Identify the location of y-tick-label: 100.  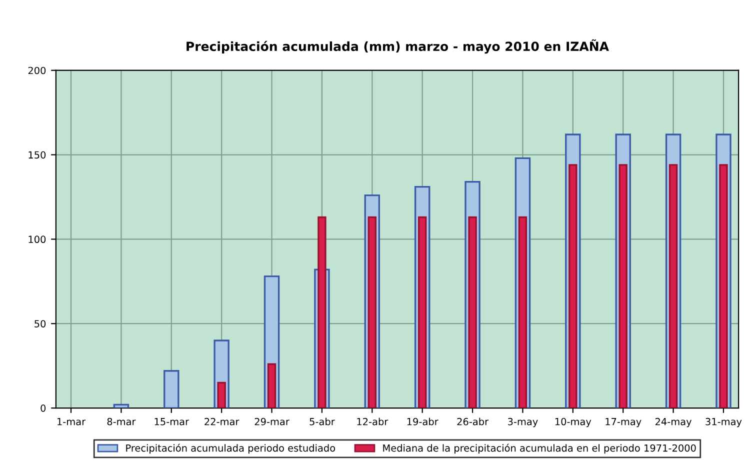
(37, 240).